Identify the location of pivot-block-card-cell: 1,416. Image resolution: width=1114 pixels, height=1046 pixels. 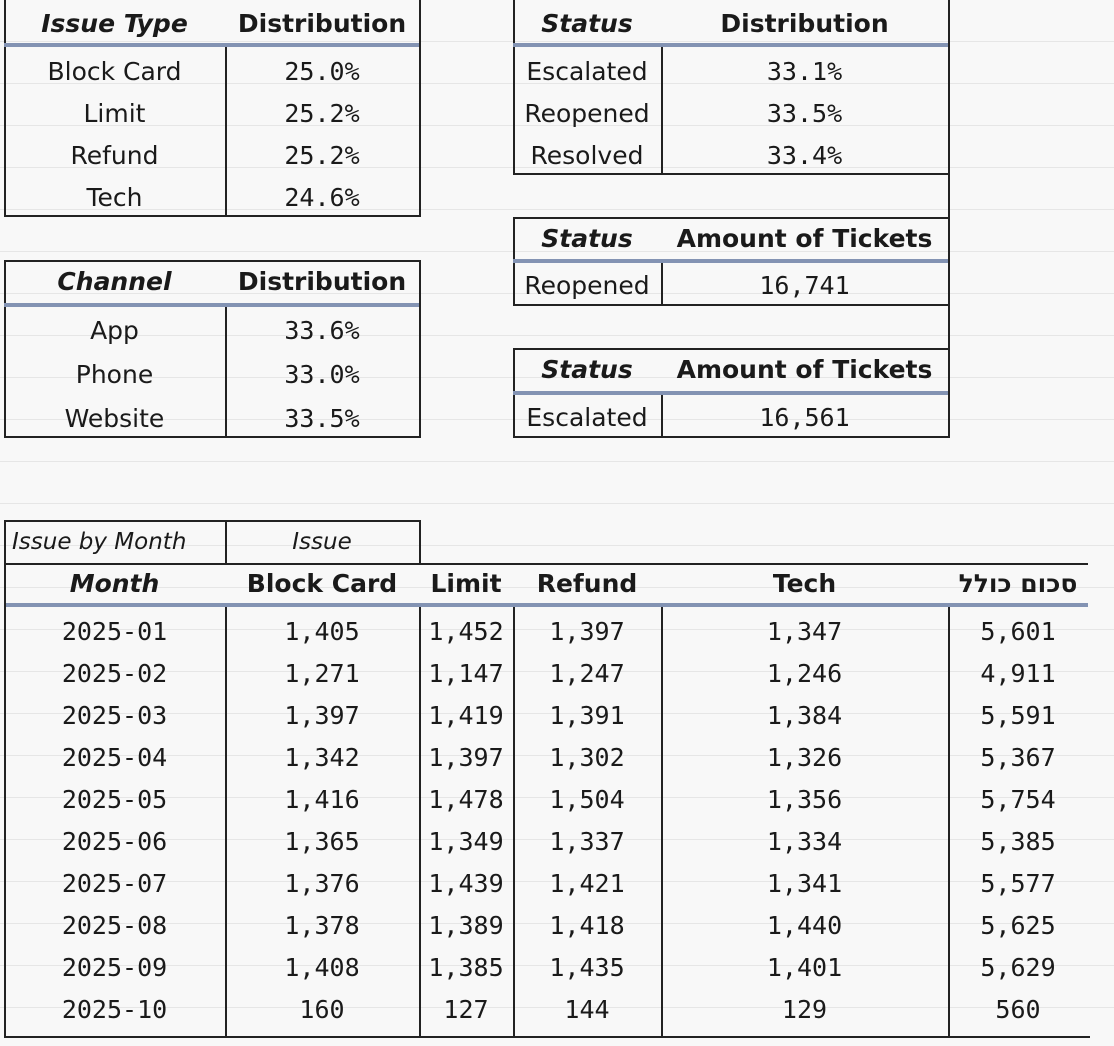
(322, 799).